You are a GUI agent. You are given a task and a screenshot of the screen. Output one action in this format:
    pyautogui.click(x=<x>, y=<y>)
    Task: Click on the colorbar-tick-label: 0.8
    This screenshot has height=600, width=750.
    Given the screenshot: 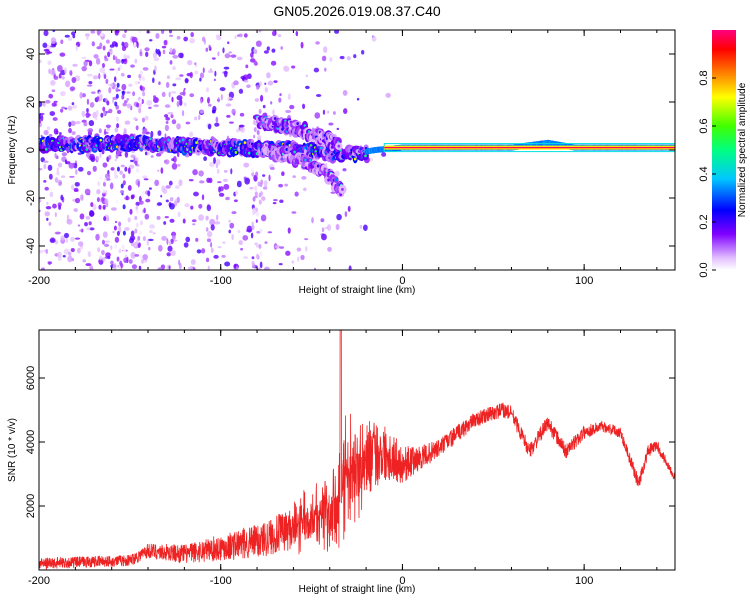 What is the action you would take?
    pyautogui.click(x=704, y=77)
    